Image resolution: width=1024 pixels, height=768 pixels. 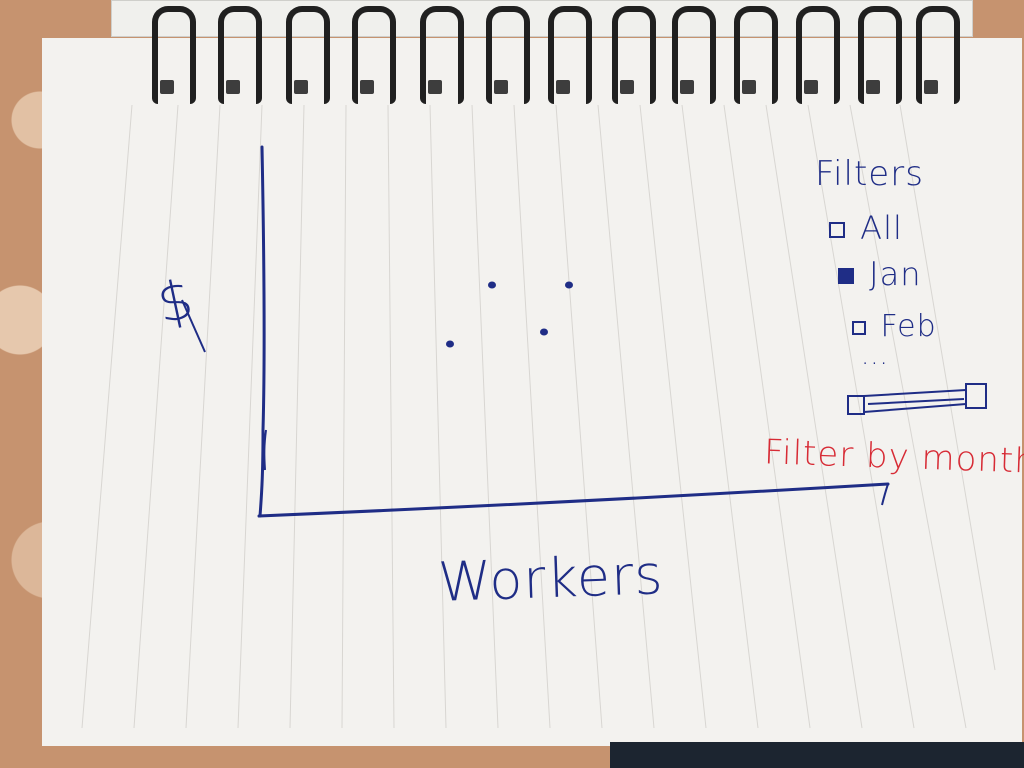 I want to click on filter-option-label: Jan, so click(x=895, y=274).